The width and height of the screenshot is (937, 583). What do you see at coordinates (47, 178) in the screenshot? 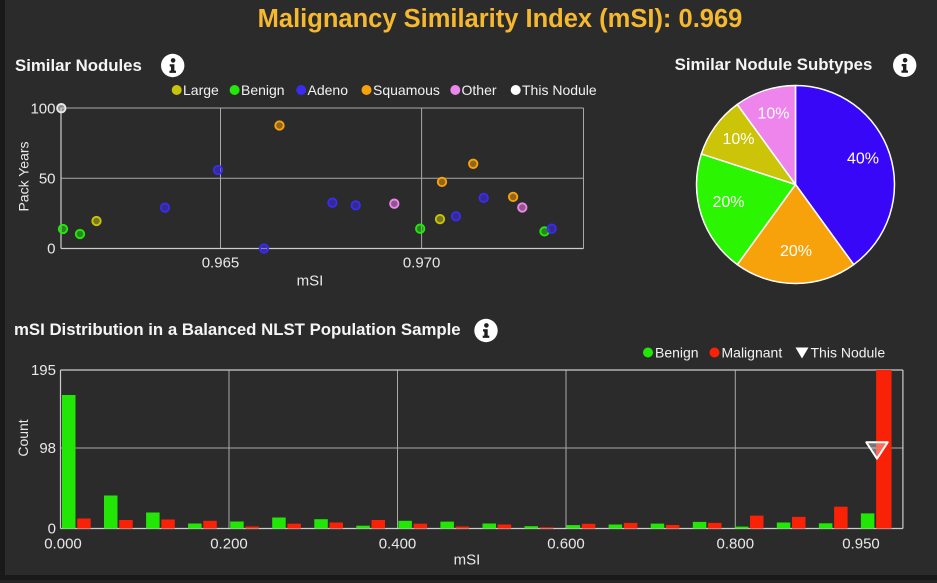
I see `svg-text: 50` at bounding box center [47, 178].